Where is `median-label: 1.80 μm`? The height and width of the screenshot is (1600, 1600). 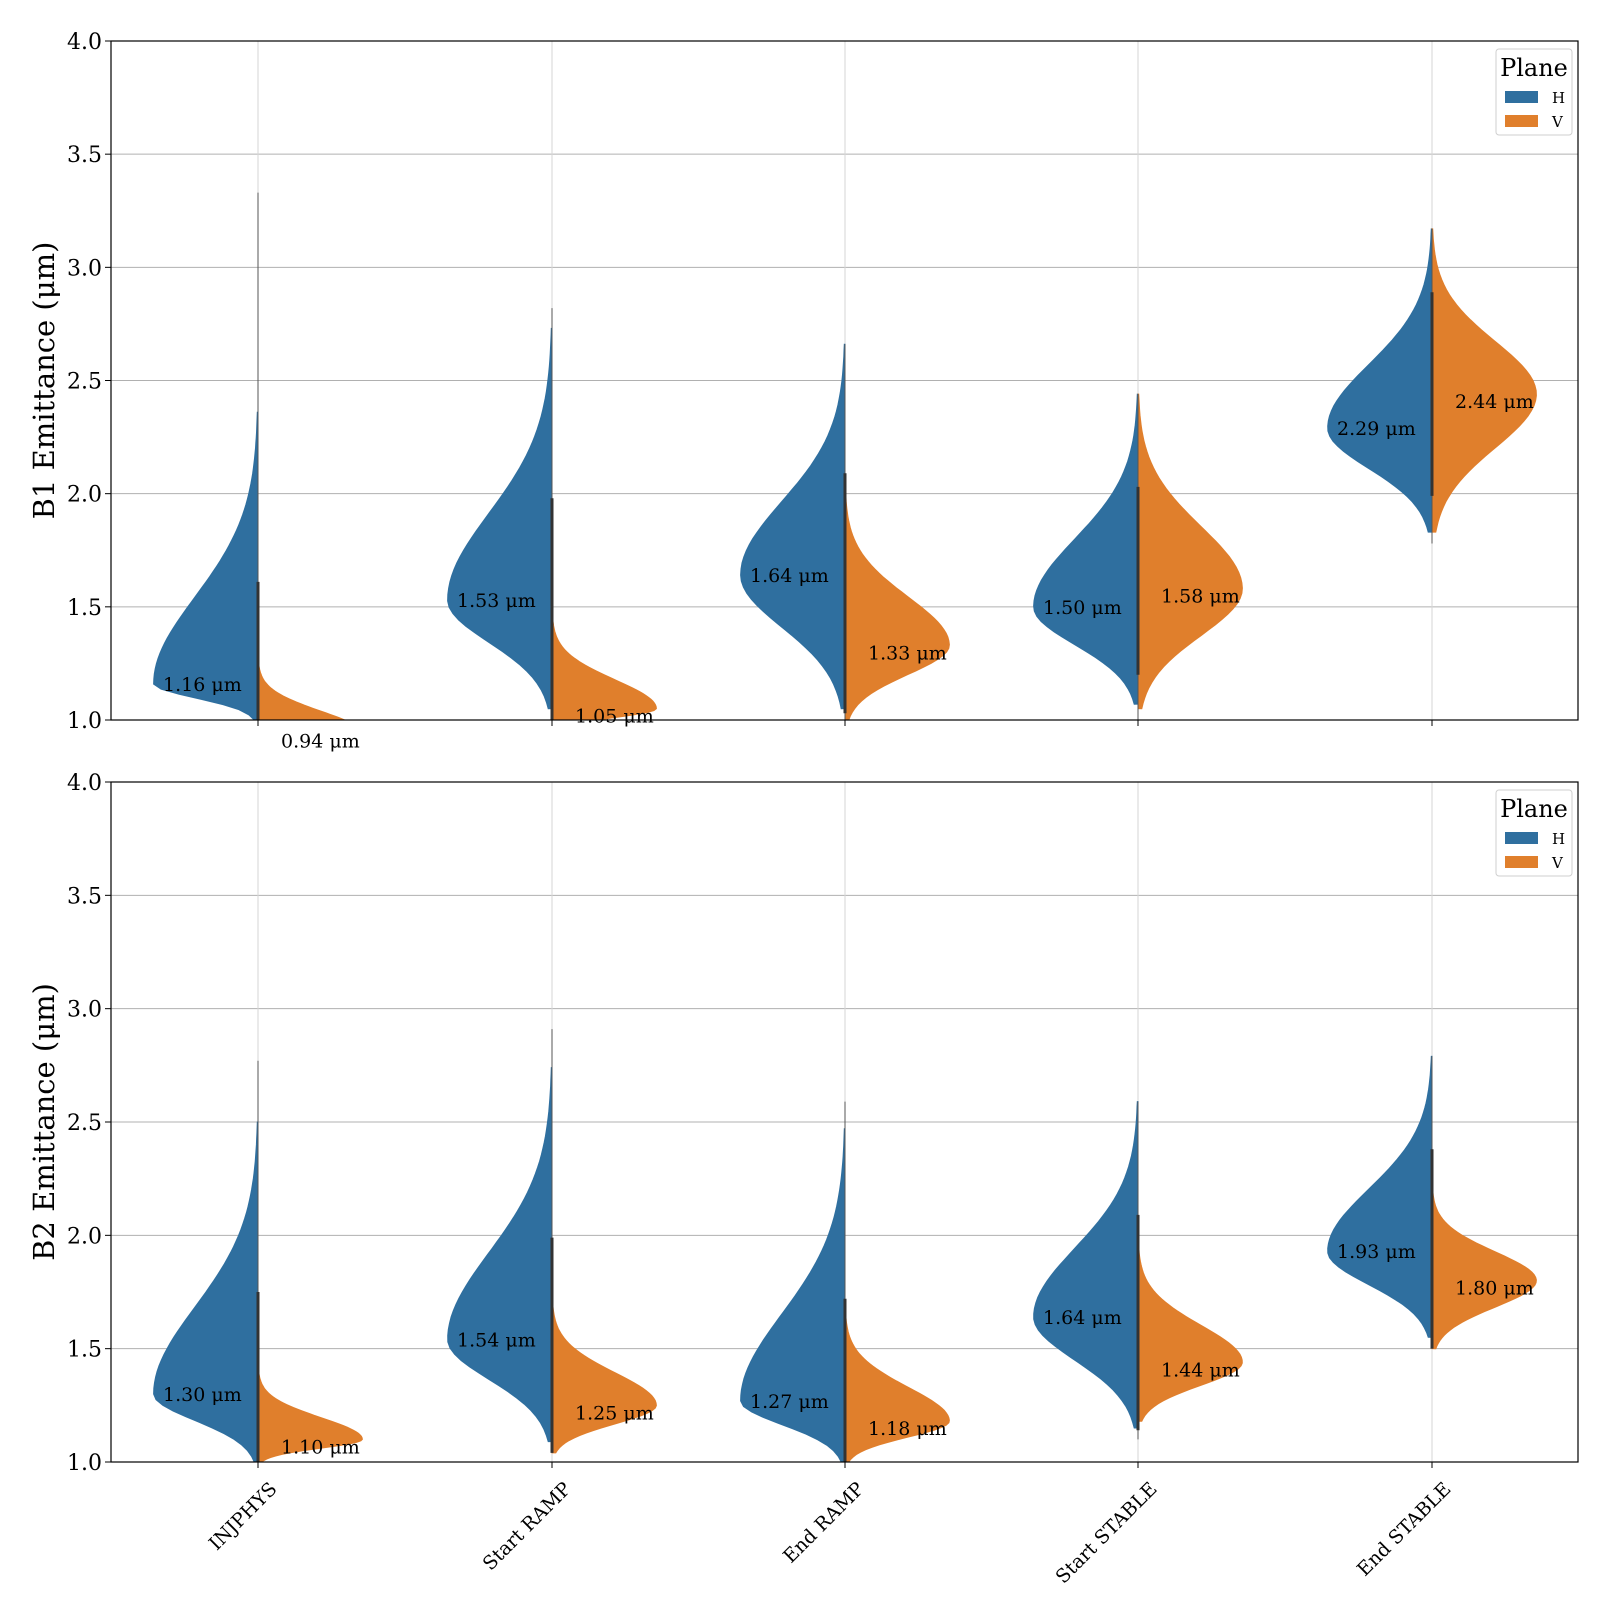 median-label: 1.80 μm is located at coordinates (1494, 1289).